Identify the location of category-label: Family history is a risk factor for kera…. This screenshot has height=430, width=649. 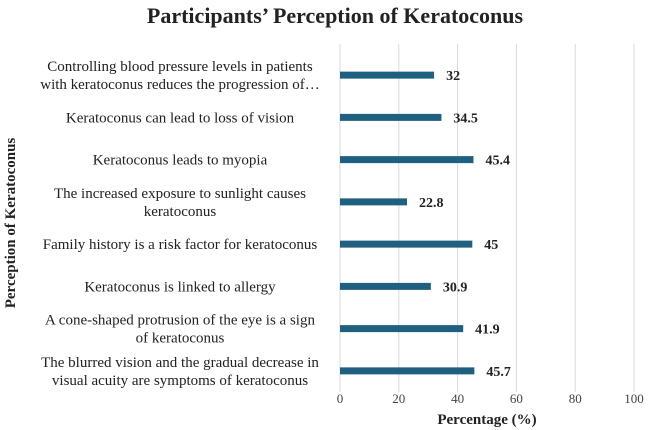
(180, 245).